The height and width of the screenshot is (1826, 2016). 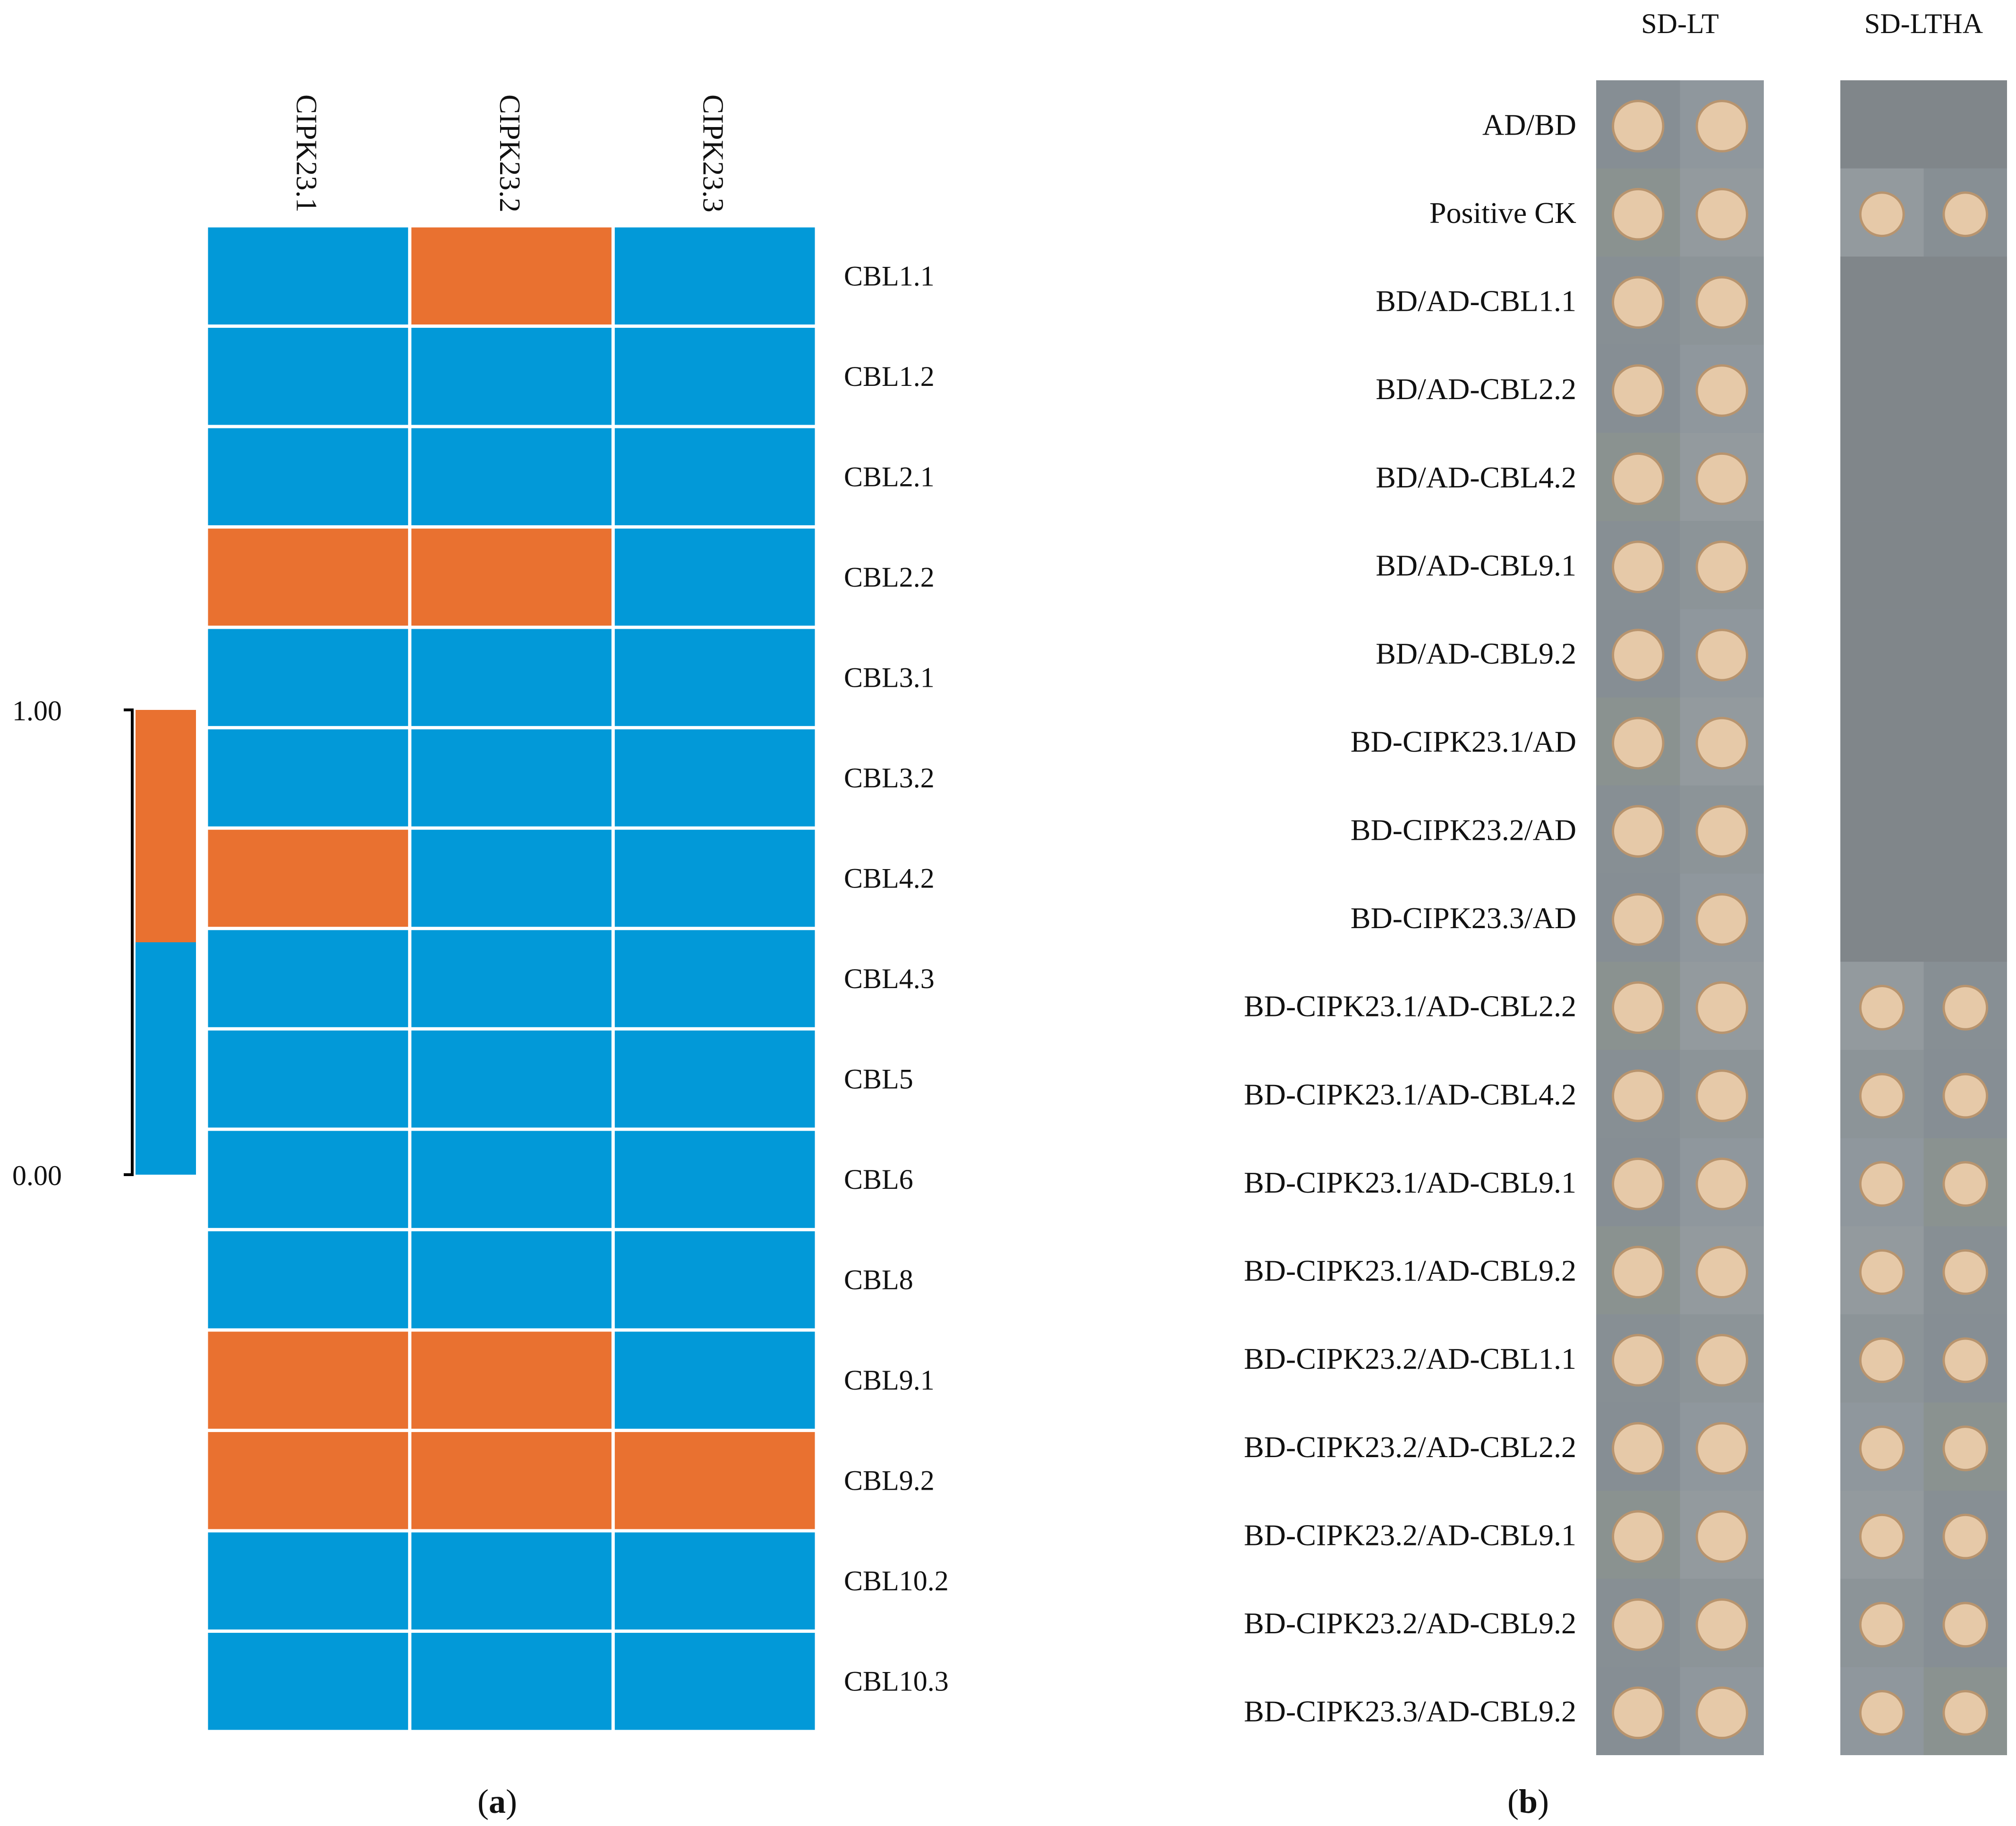 What do you see at coordinates (1463, 918) in the screenshot?
I see `construct-label: BD-CIPK23.3/AD` at bounding box center [1463, 918].